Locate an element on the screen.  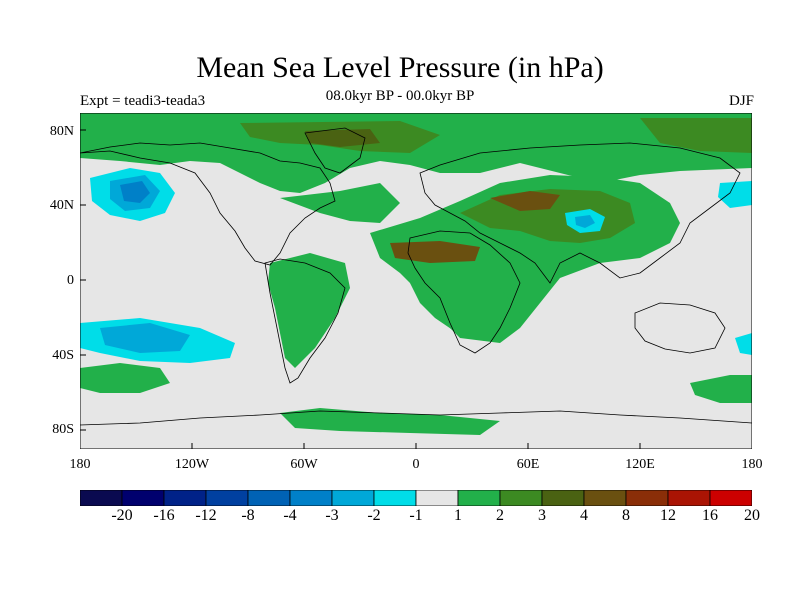
colorbar-label: 4 is located at coordinates (584, 515).